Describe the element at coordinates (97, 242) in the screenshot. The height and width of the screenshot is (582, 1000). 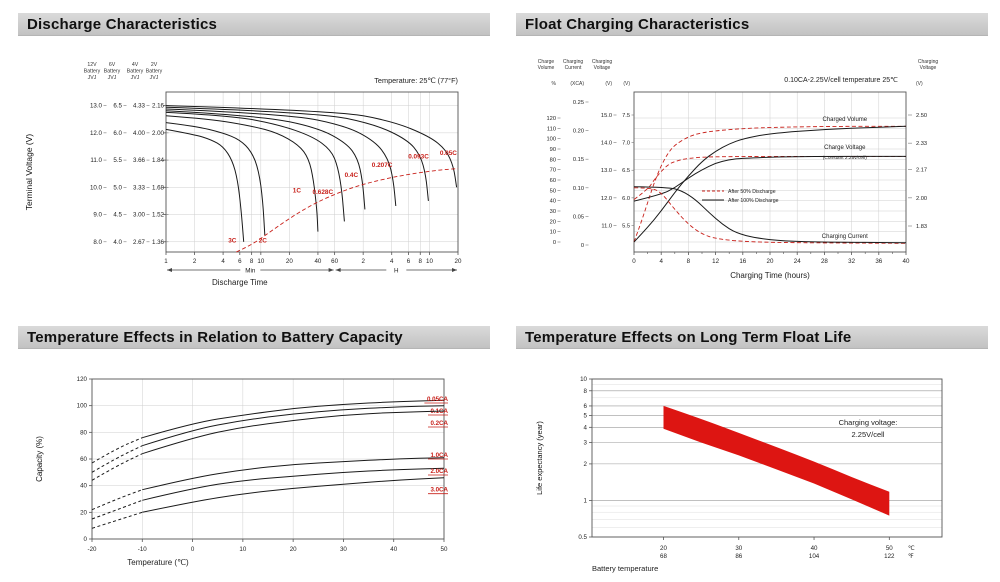
I see `voltage-tick-label: 8.0` at that location.